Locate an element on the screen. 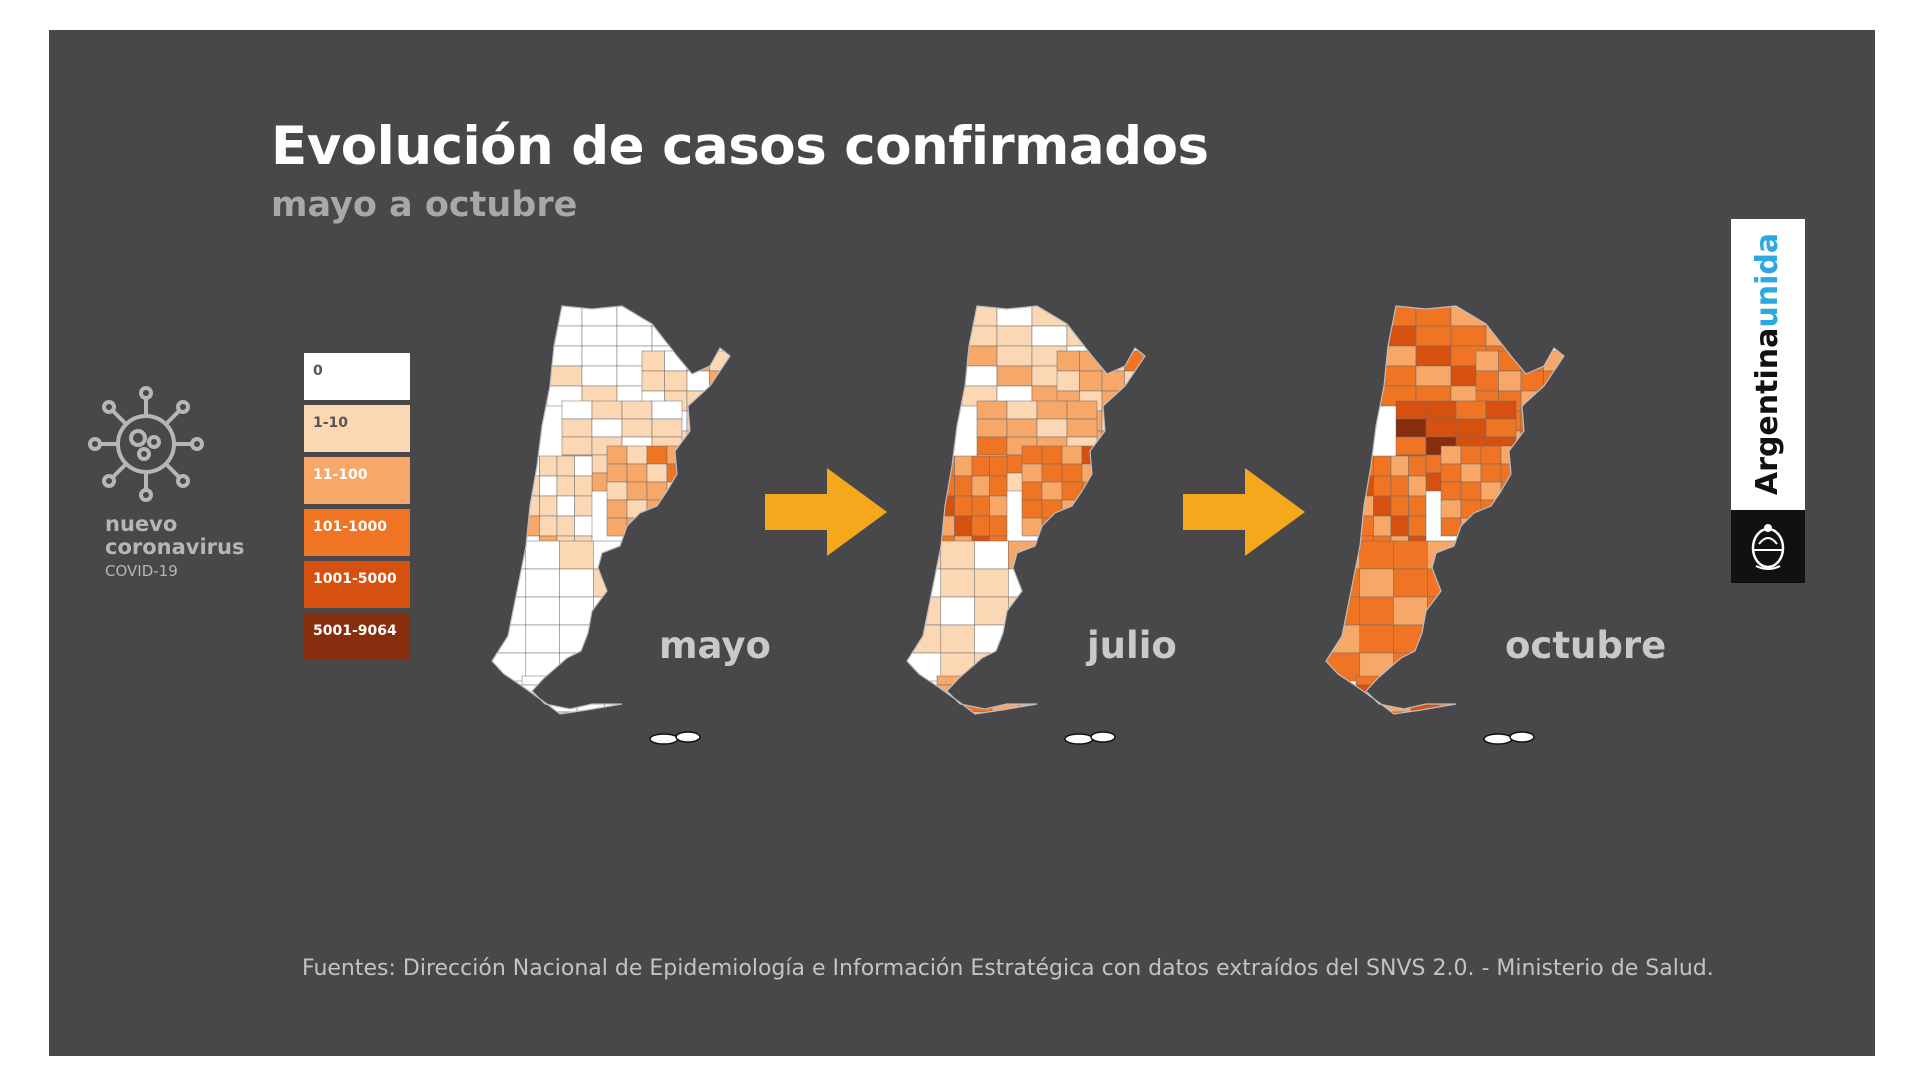  legend-item: 1001-5000 is located at coordinates (357, 584).